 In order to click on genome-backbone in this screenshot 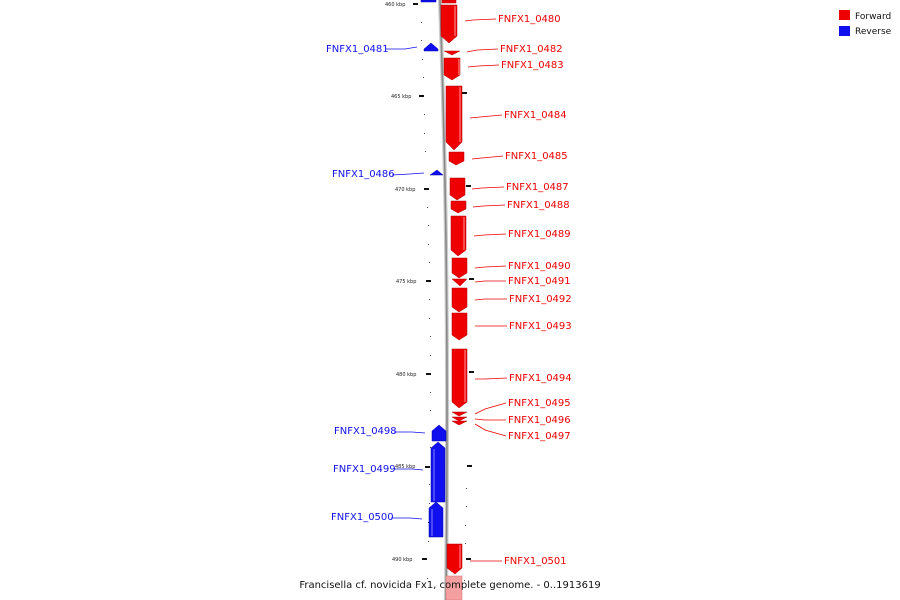, I will do `click(444, 300)`.